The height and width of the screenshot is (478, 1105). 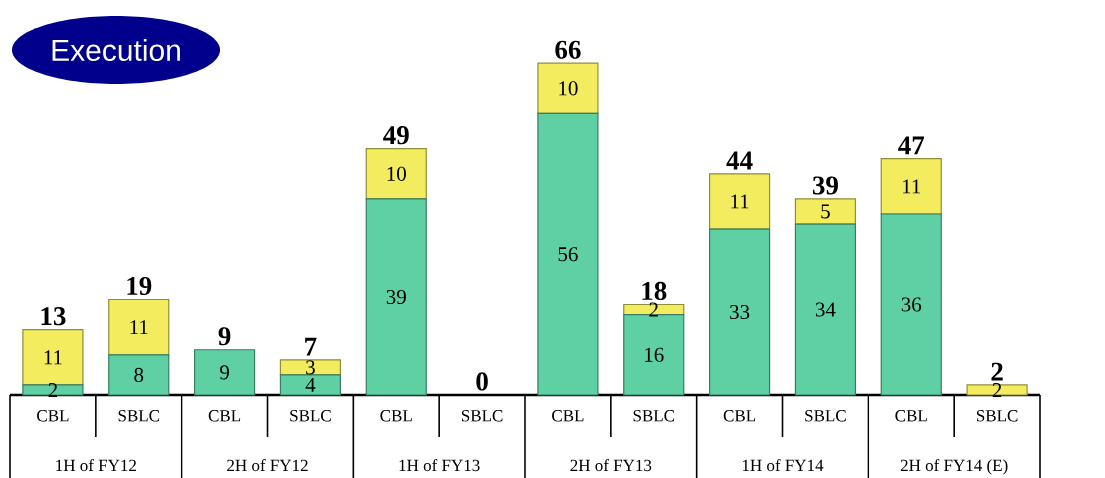 I want to click on total-label: 49, so click(x=396, y=135).